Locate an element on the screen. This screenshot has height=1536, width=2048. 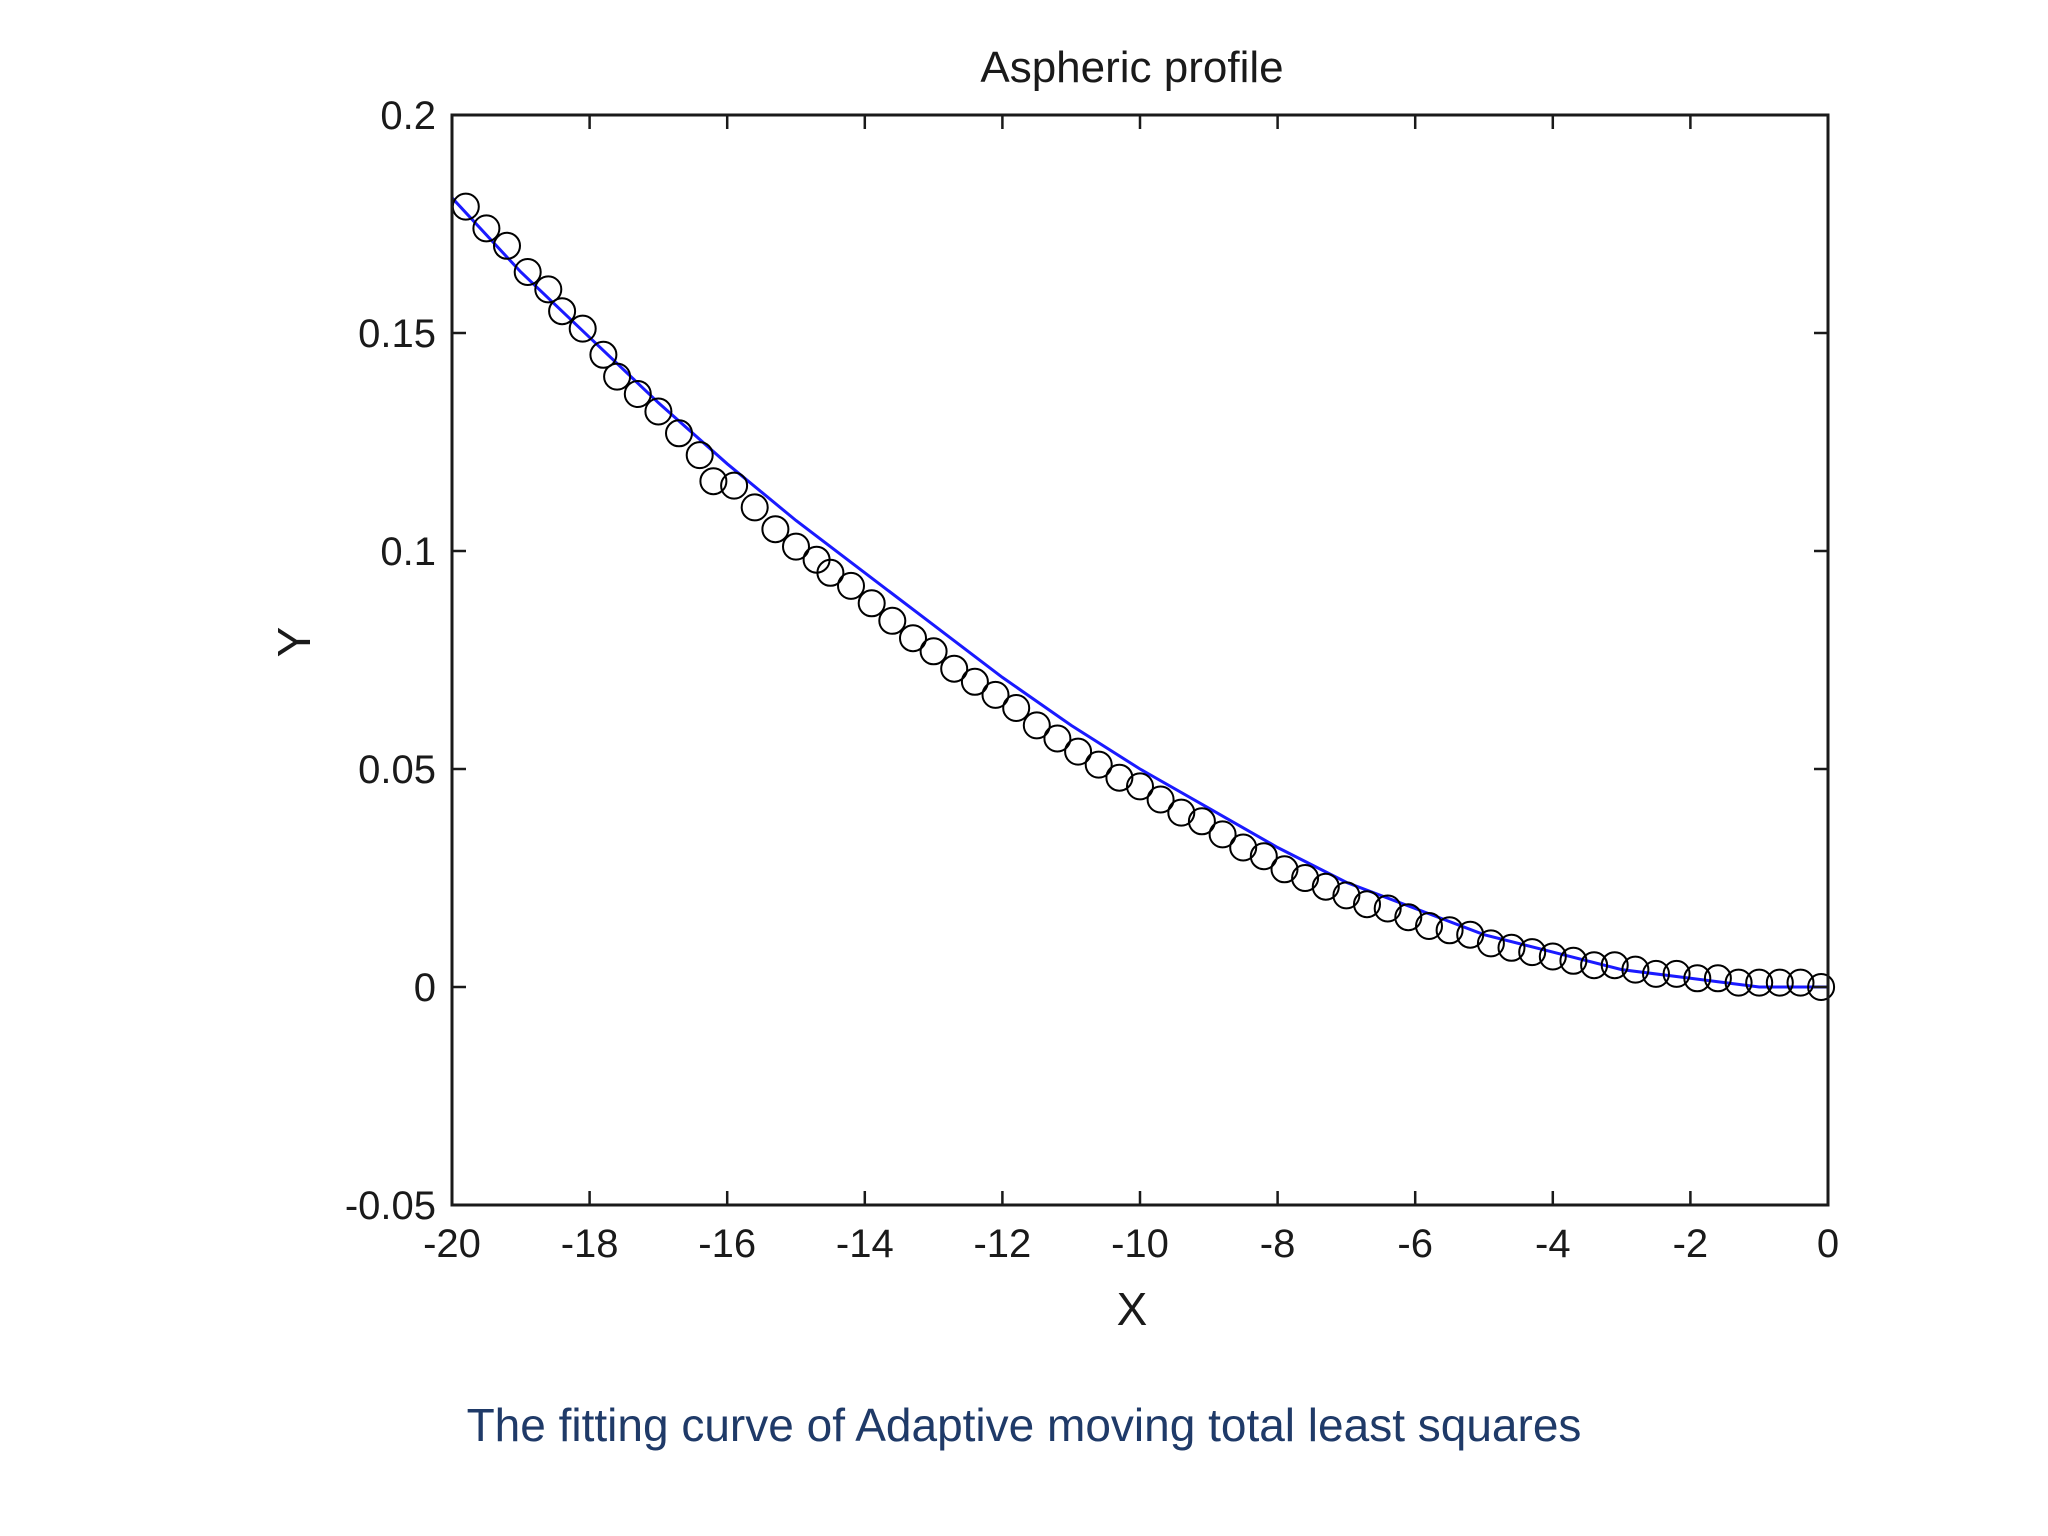
x-tick-label: -2 is located at coordinates (1691, 1244).